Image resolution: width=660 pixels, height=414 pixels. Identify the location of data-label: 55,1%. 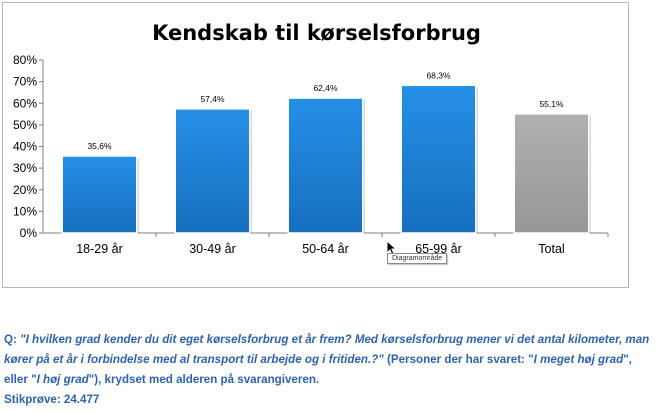
(551, 104).